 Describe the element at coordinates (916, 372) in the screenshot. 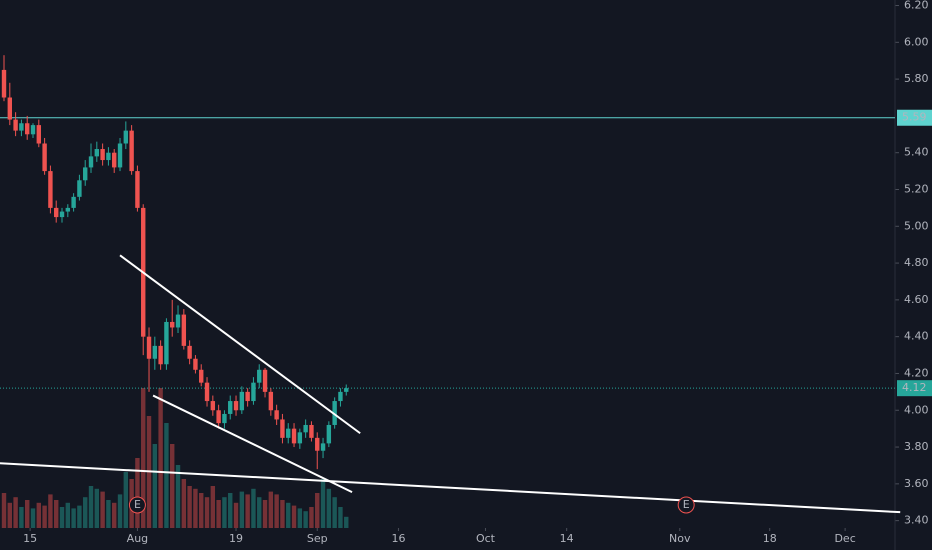

I see `y-tick-label: 4.20` at that location.